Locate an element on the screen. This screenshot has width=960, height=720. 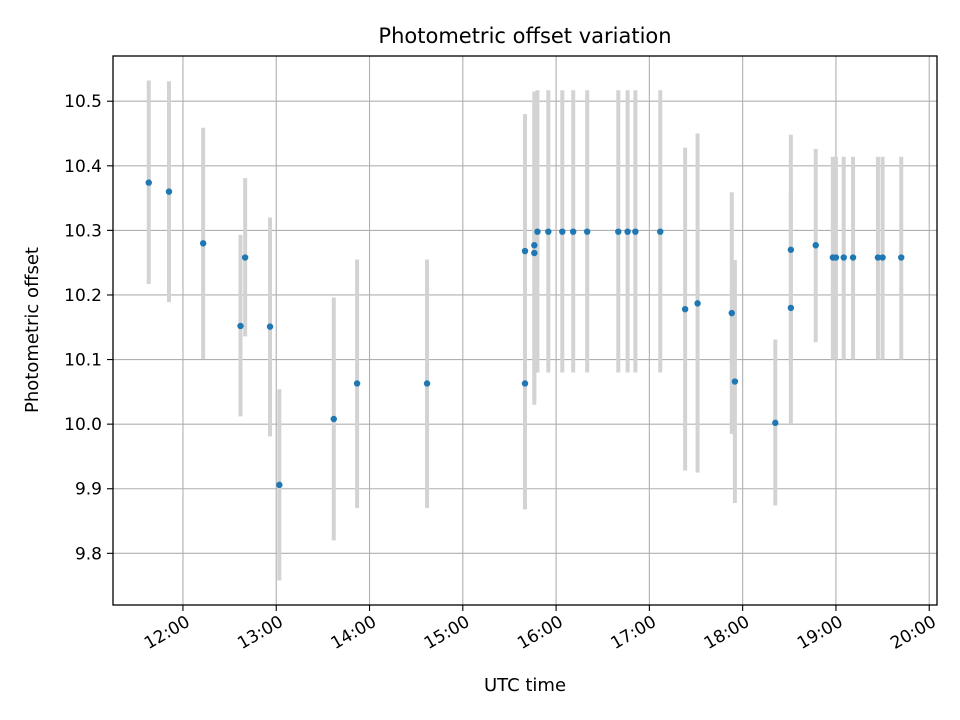
y-tick-label: 10.3 is located at coordinates (83, 231).